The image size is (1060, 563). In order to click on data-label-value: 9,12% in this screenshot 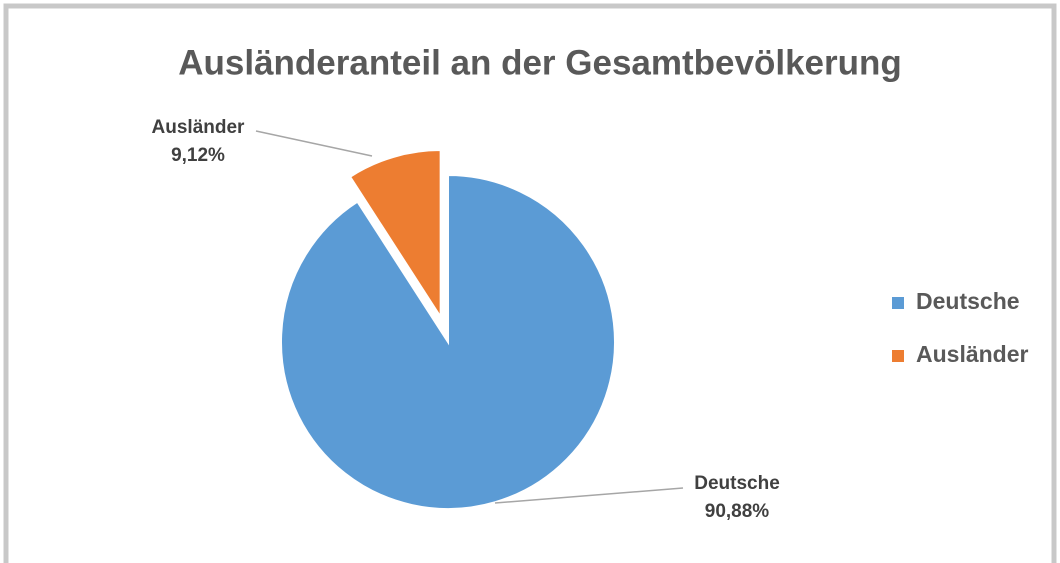, I will do `click(198, 155)`.